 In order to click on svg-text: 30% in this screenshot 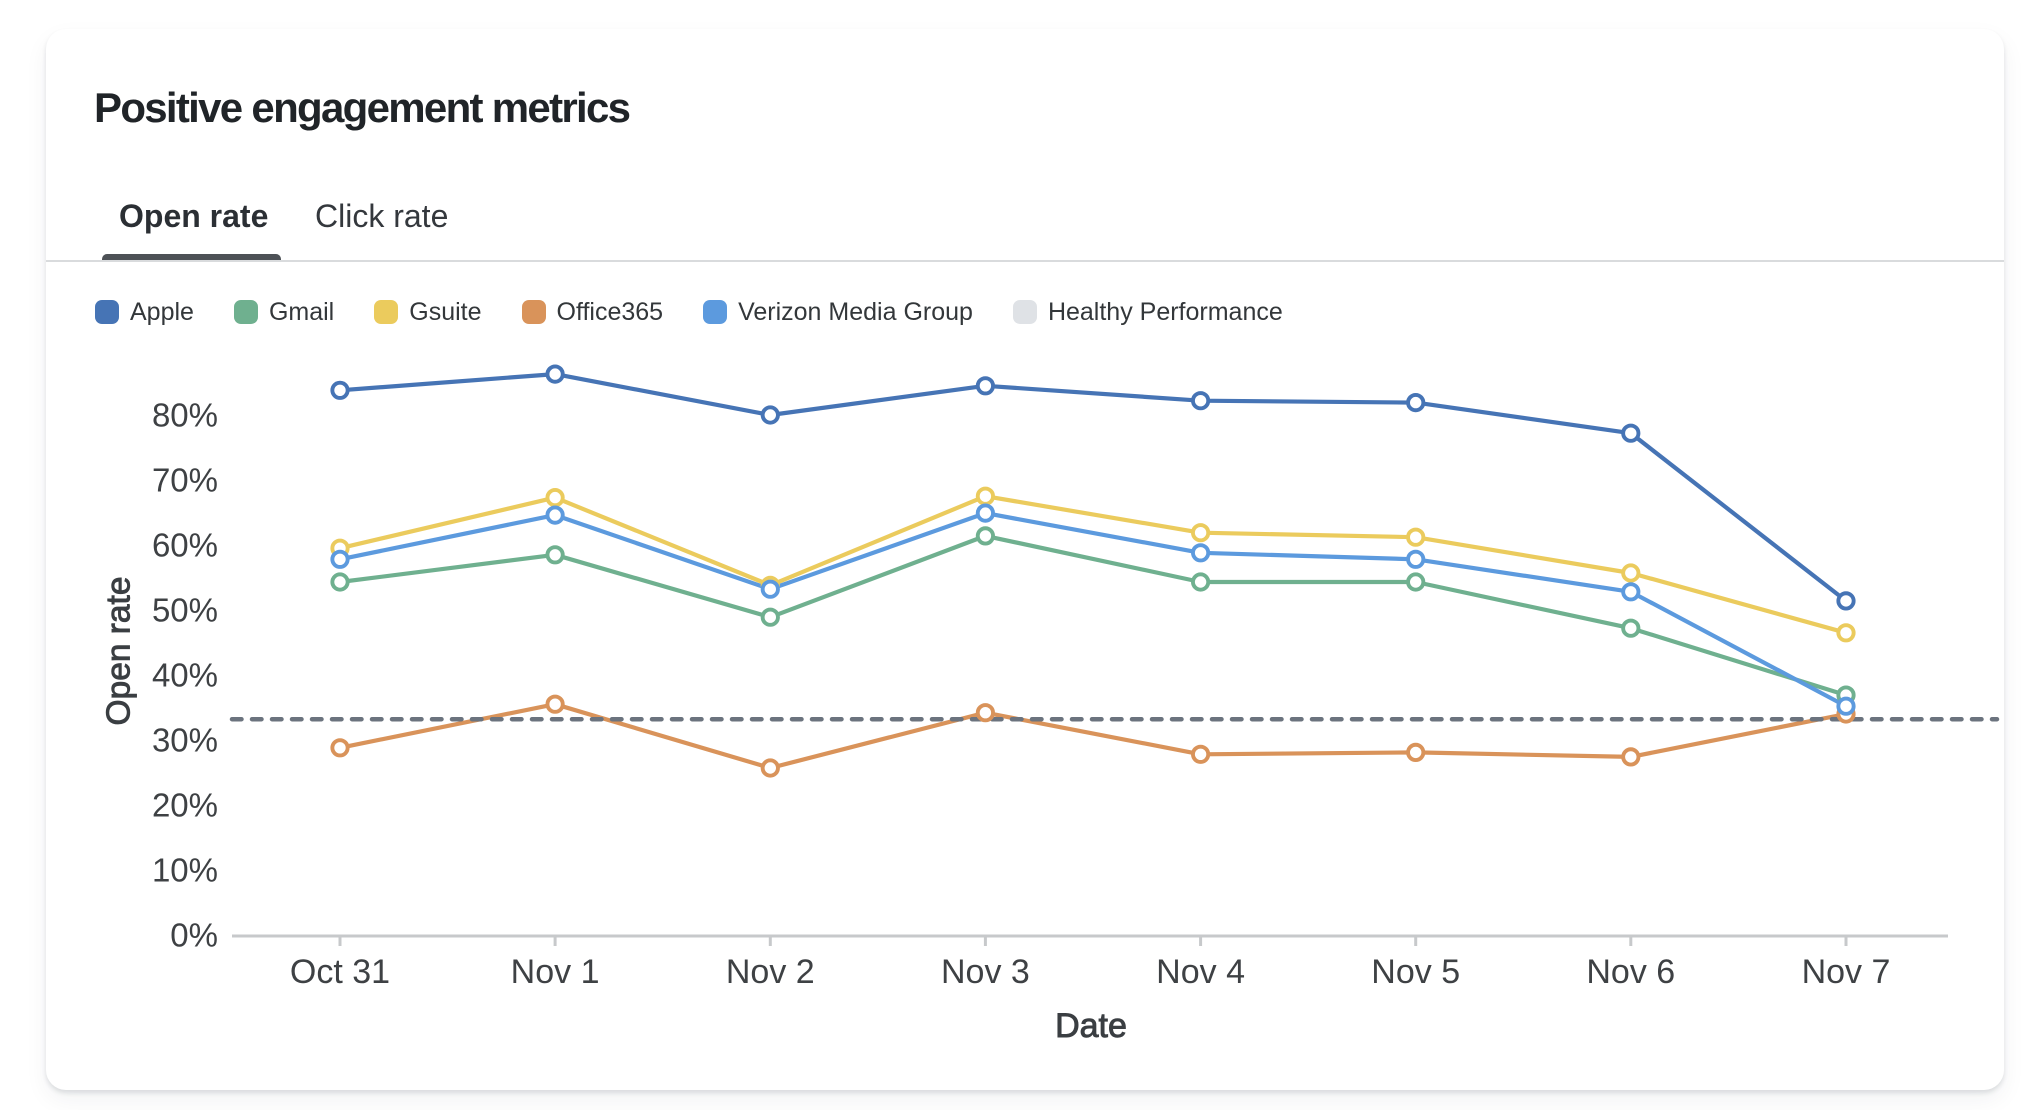, I will do `click(185, 740)`.